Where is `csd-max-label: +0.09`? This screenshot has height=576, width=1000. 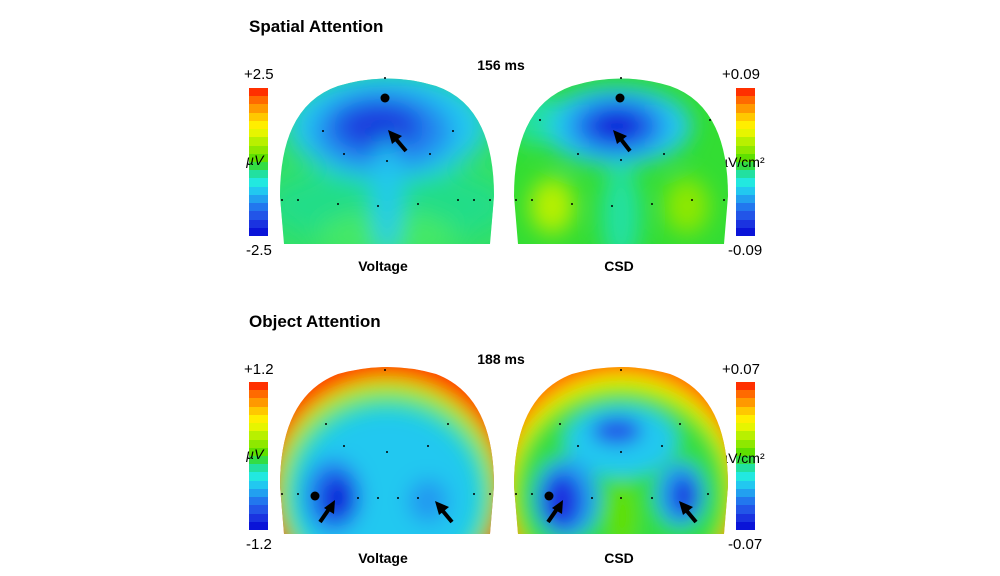
csd-max-label: +0.09 is located at coordinates (741, 74).